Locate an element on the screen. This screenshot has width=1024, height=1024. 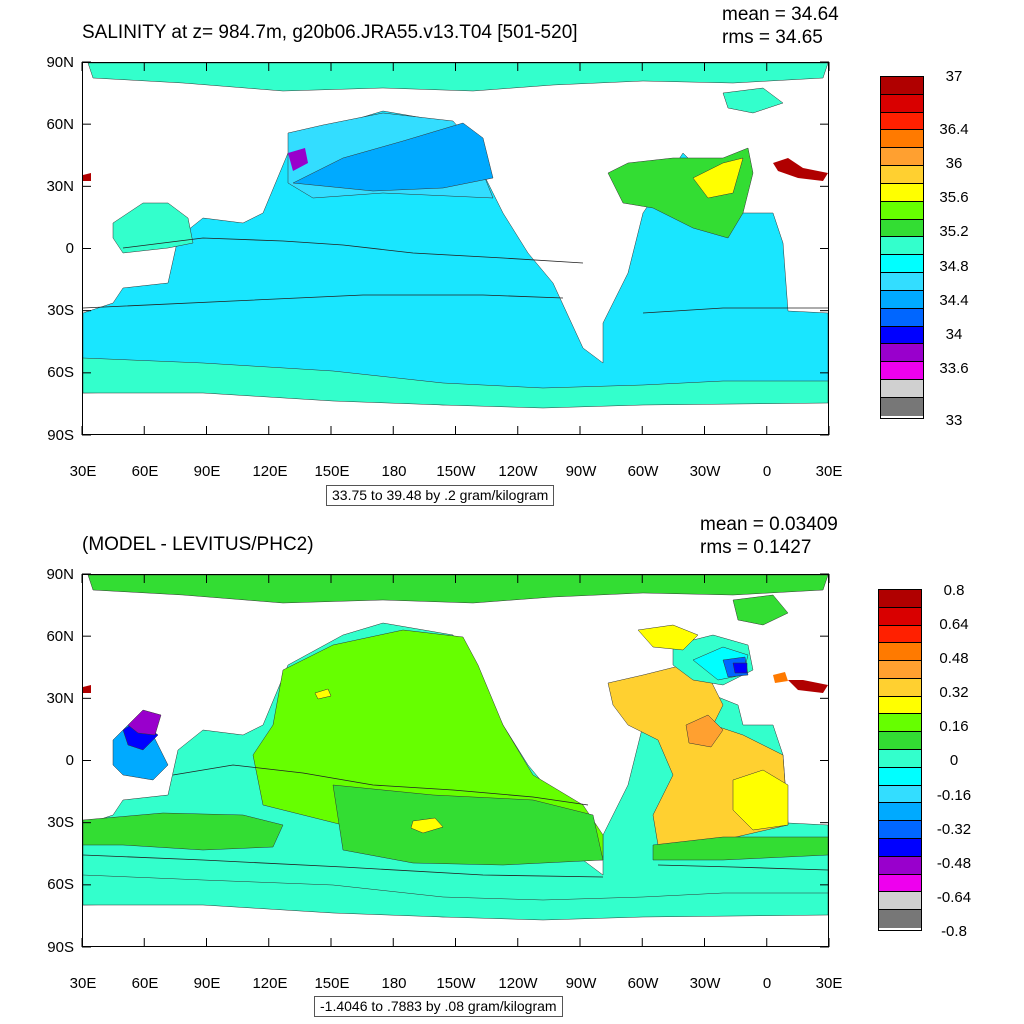
colorbar is located at coordinates (902, 247).